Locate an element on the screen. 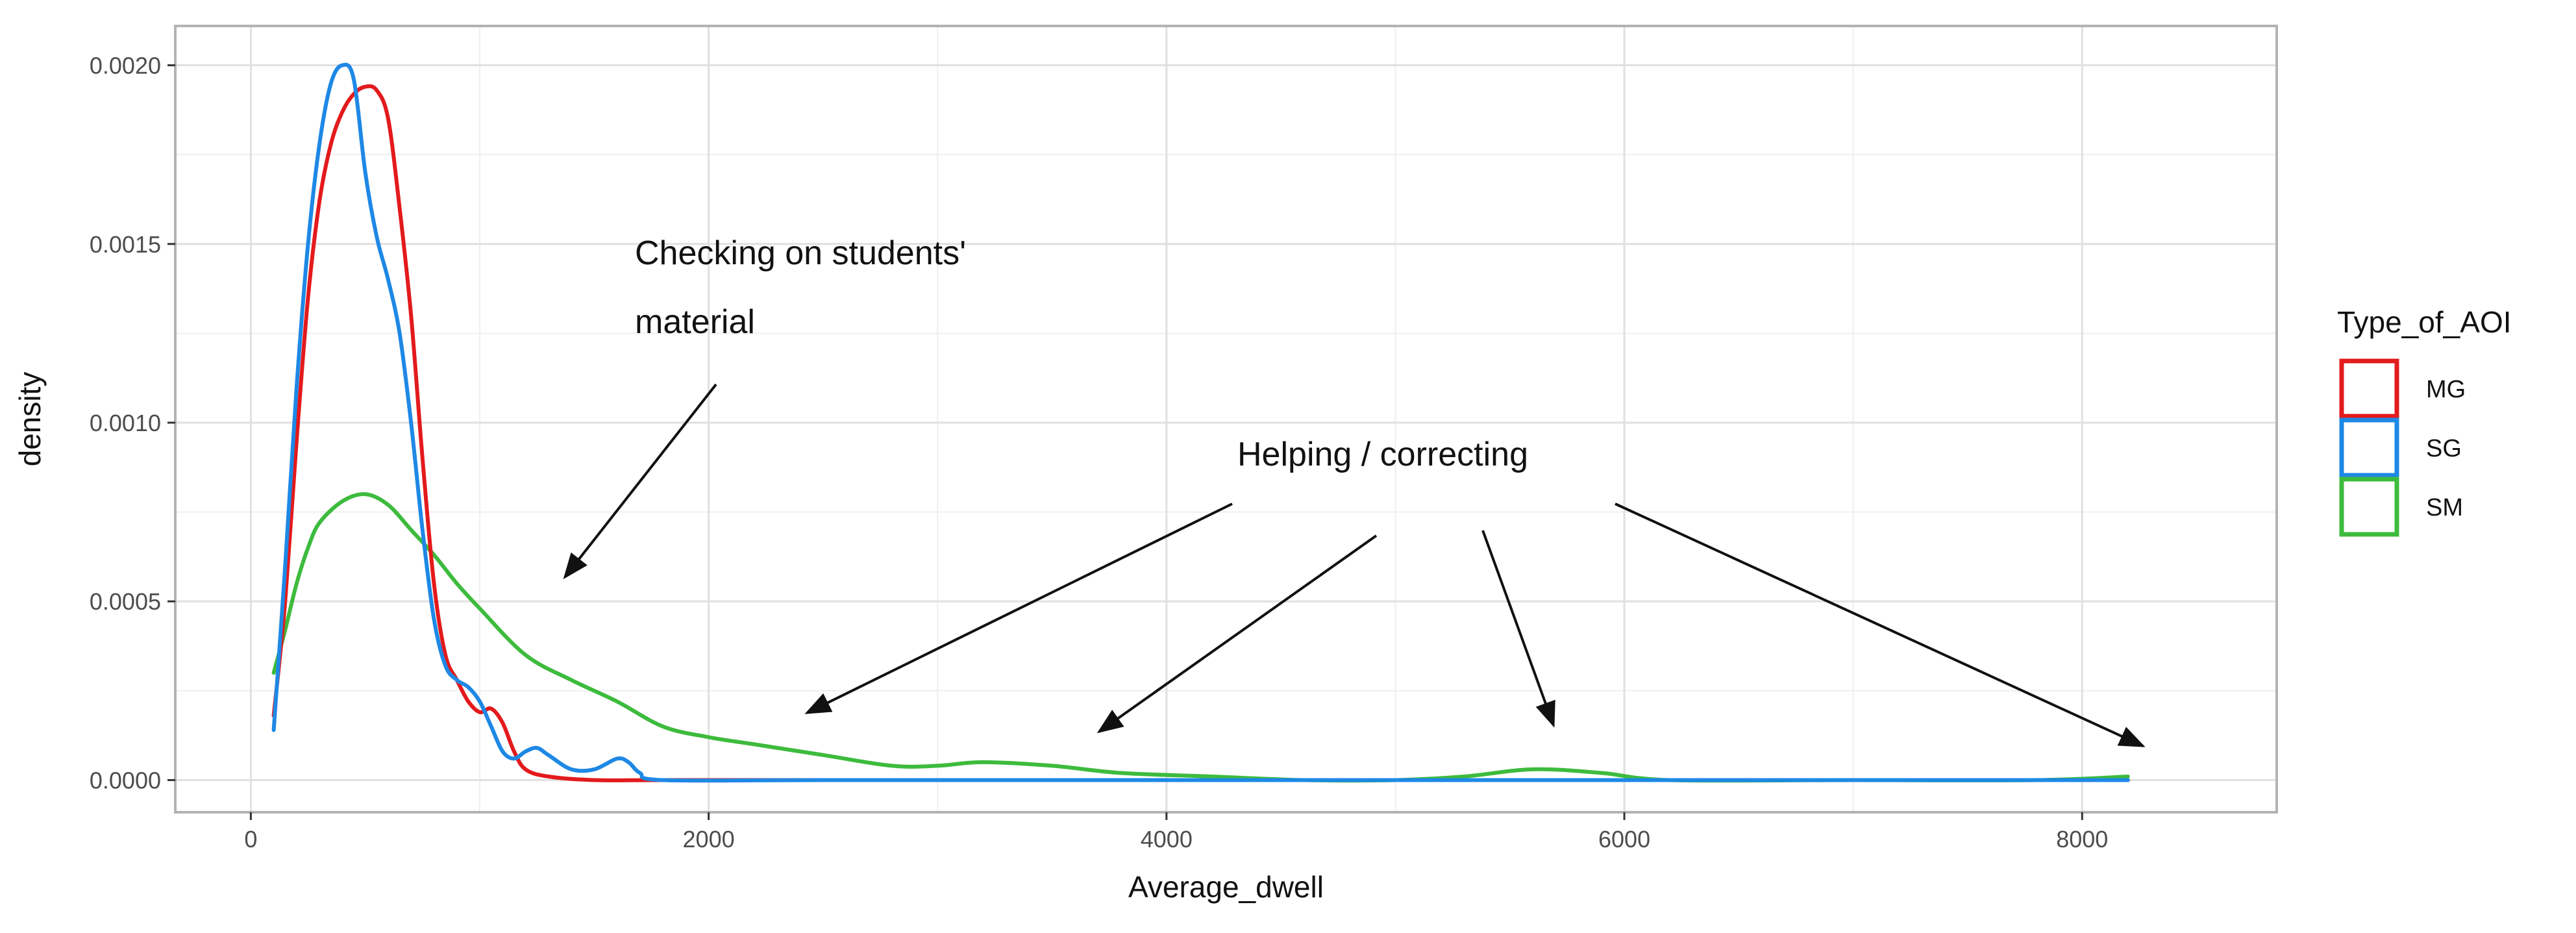 The width and height of the screenshot is (2576, 933). legend-key-sm is located at coordinates (2369, 507).